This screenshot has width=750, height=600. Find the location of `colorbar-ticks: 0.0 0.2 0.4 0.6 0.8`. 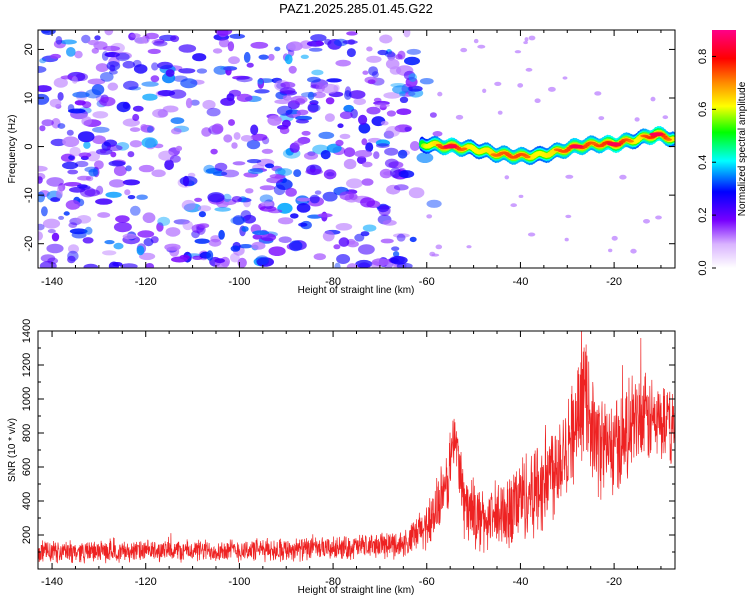

colorbar-ticks: 0.0 0.2 0.4 0.6 0.8 is located at coordinates (706, 162).